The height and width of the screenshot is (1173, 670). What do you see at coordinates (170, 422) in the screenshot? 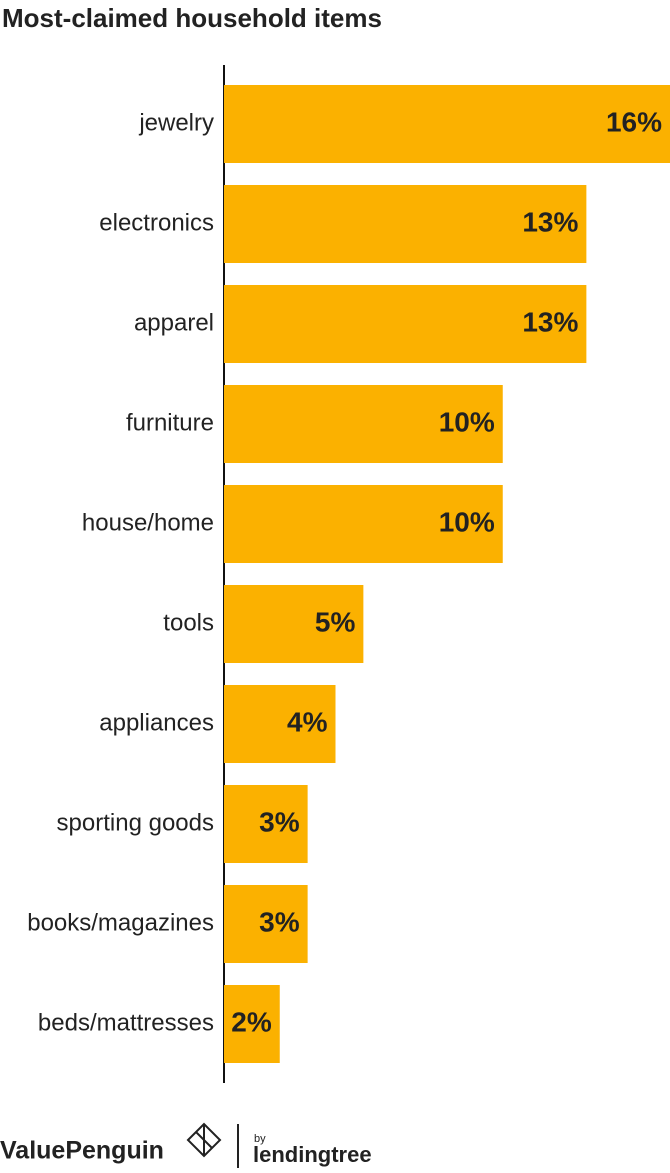
I see `category-label: furniture` at bounding box center [170, 422].